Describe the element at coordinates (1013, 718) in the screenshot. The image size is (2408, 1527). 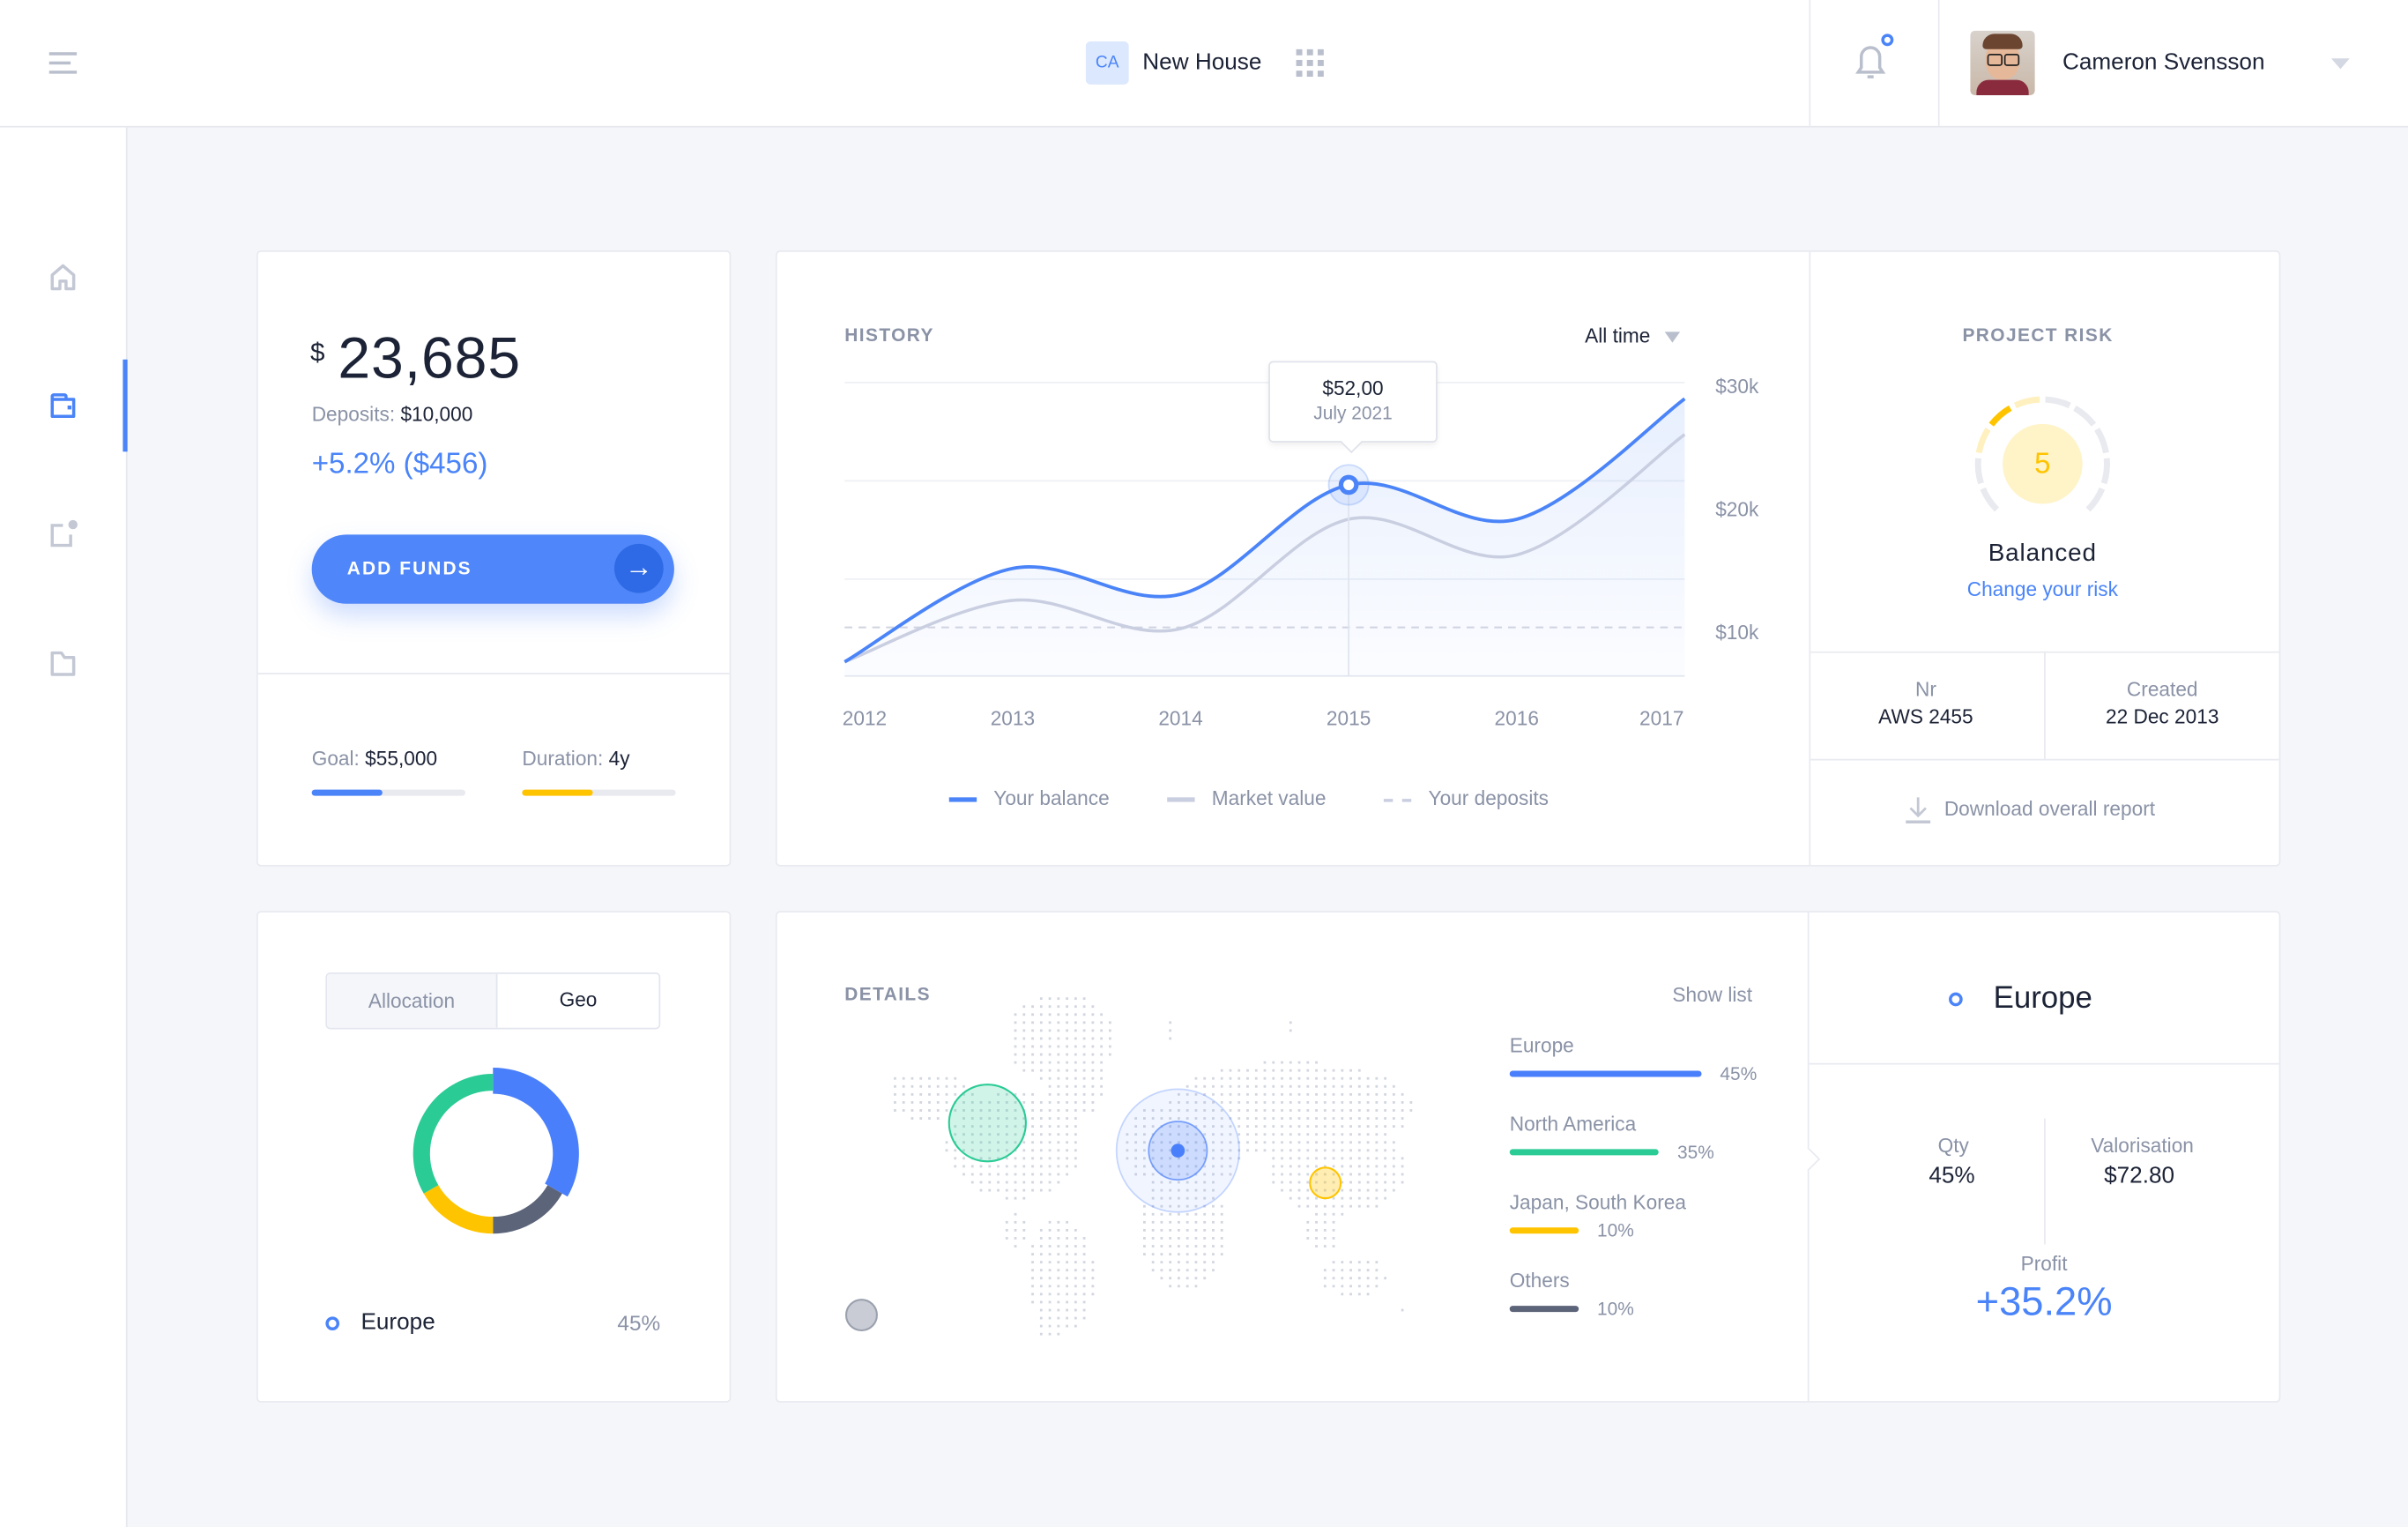
I see `x-tick-label: 2013` at that location.